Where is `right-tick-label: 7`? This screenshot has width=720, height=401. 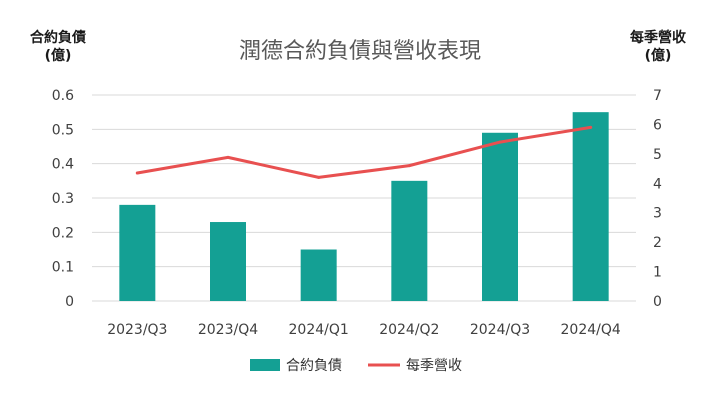
right-tick-label: 7 is located at coordinates (657, 96).